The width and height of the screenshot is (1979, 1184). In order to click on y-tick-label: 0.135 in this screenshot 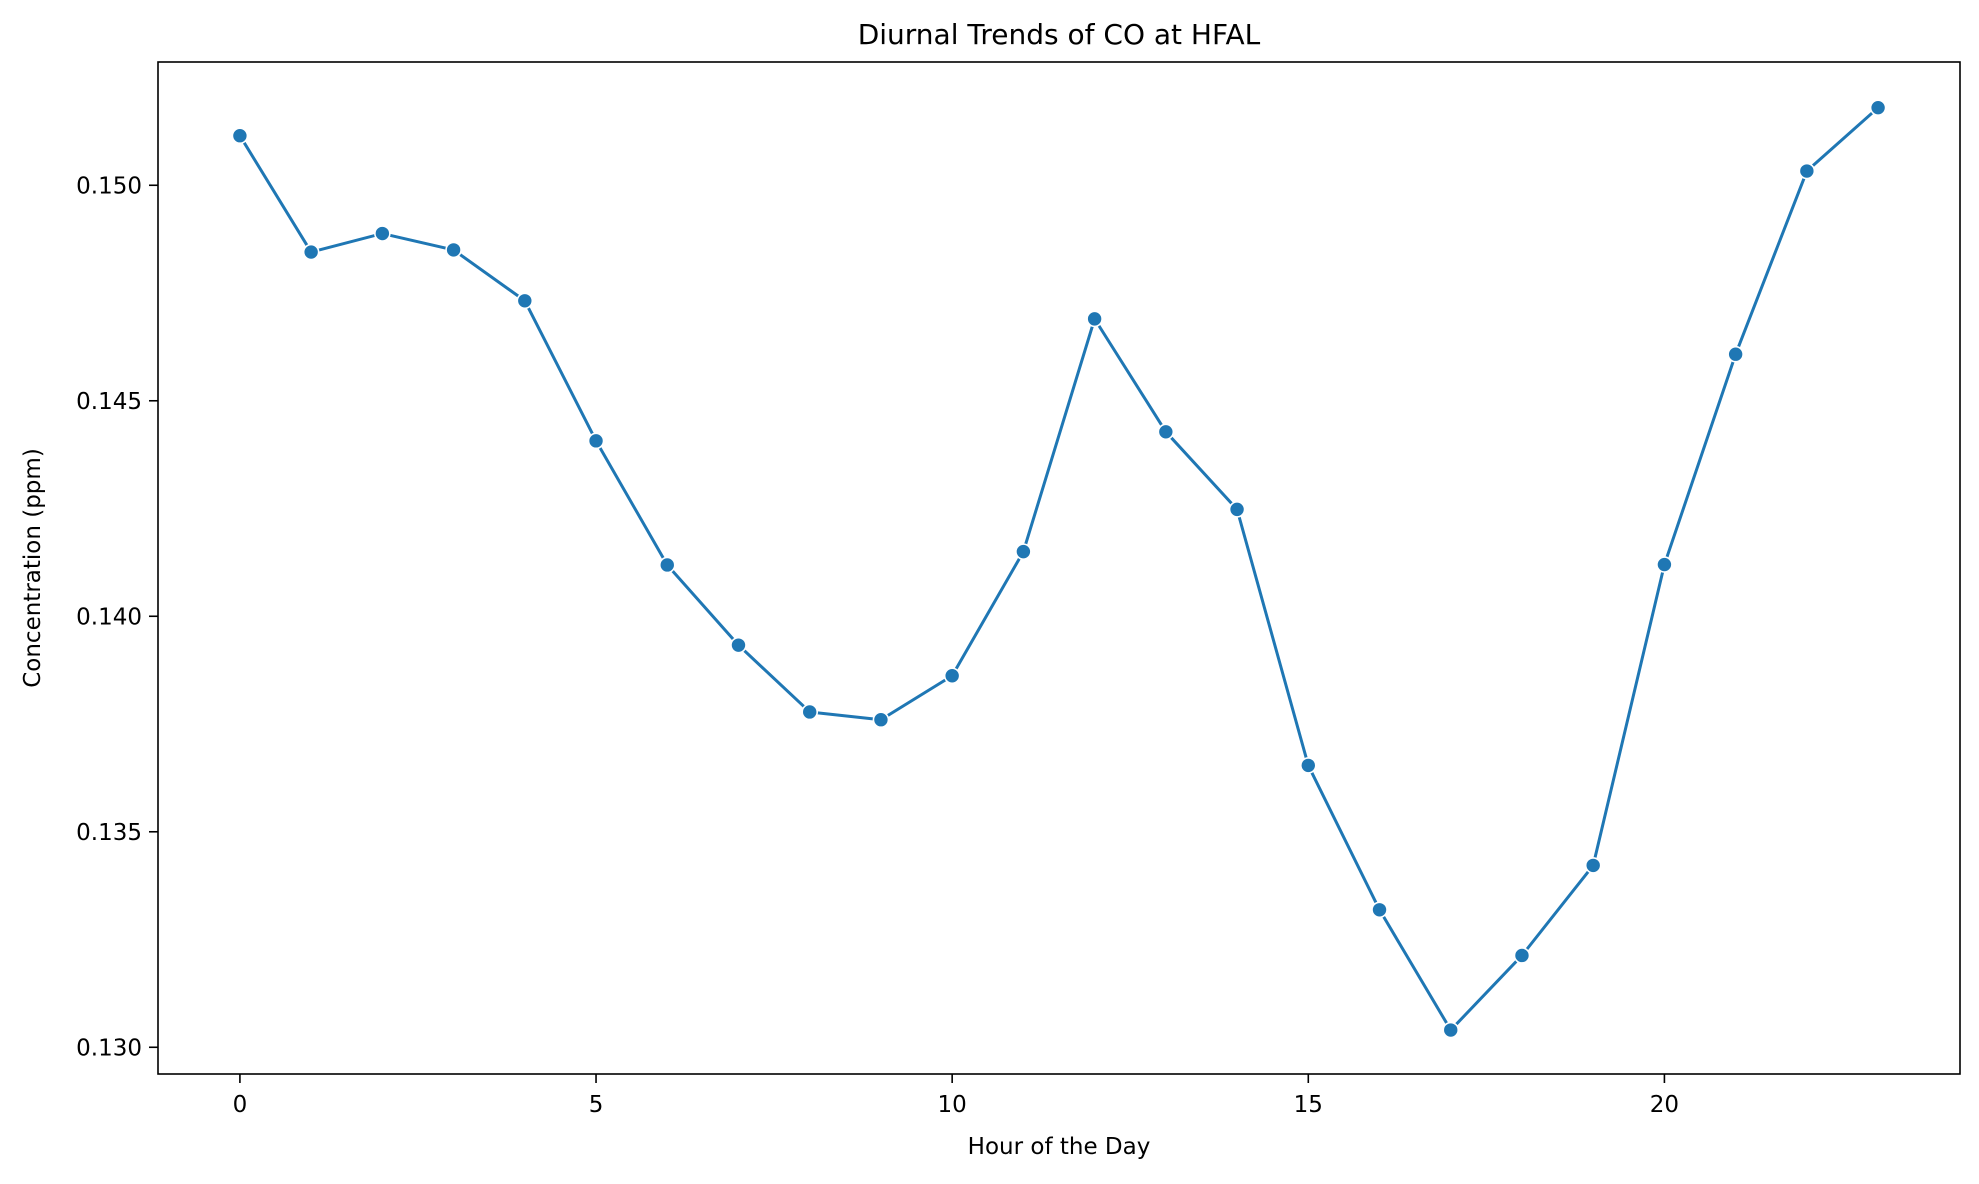, I will do `click(109, 833)`.